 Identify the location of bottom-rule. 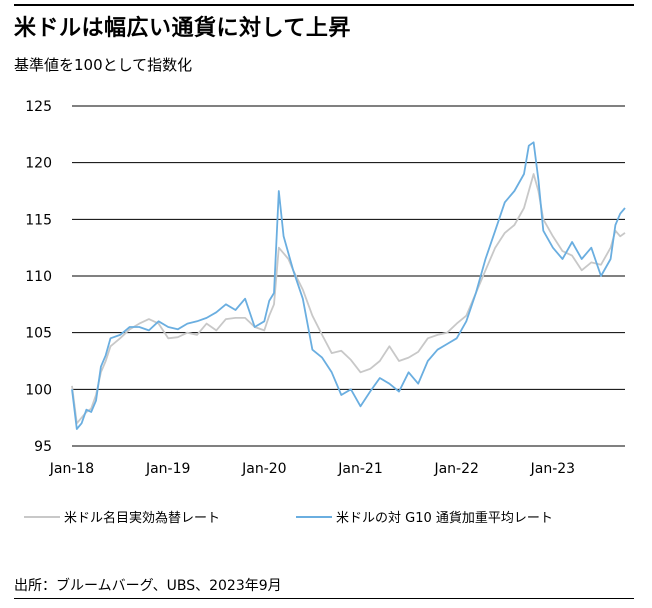
(324, 598).